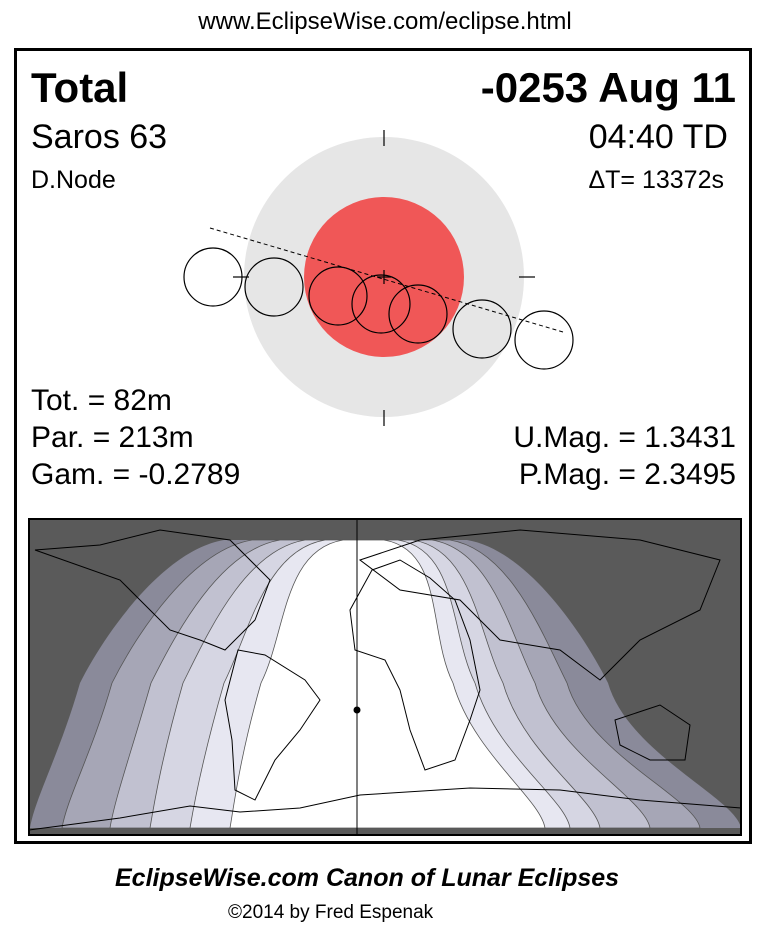  I want to click on node: D.Node, so click(73, 180).